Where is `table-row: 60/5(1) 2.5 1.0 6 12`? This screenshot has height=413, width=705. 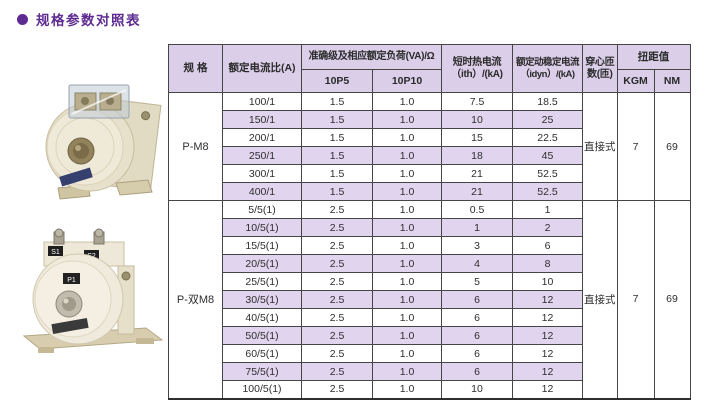
table-row: 60/5(1) 2.5 1.0 6 12 is located at coordinates (430, 353).